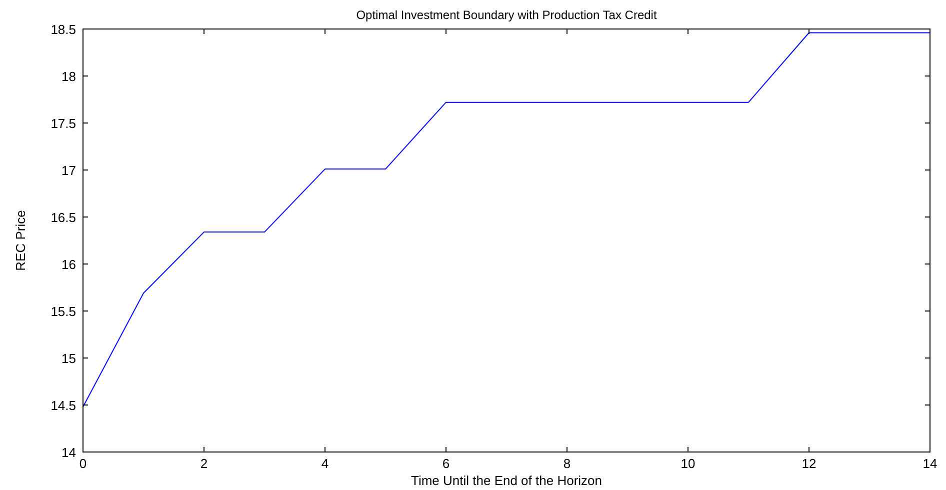  I want to click on y-tick-label: 17.5, so click(63, 123).